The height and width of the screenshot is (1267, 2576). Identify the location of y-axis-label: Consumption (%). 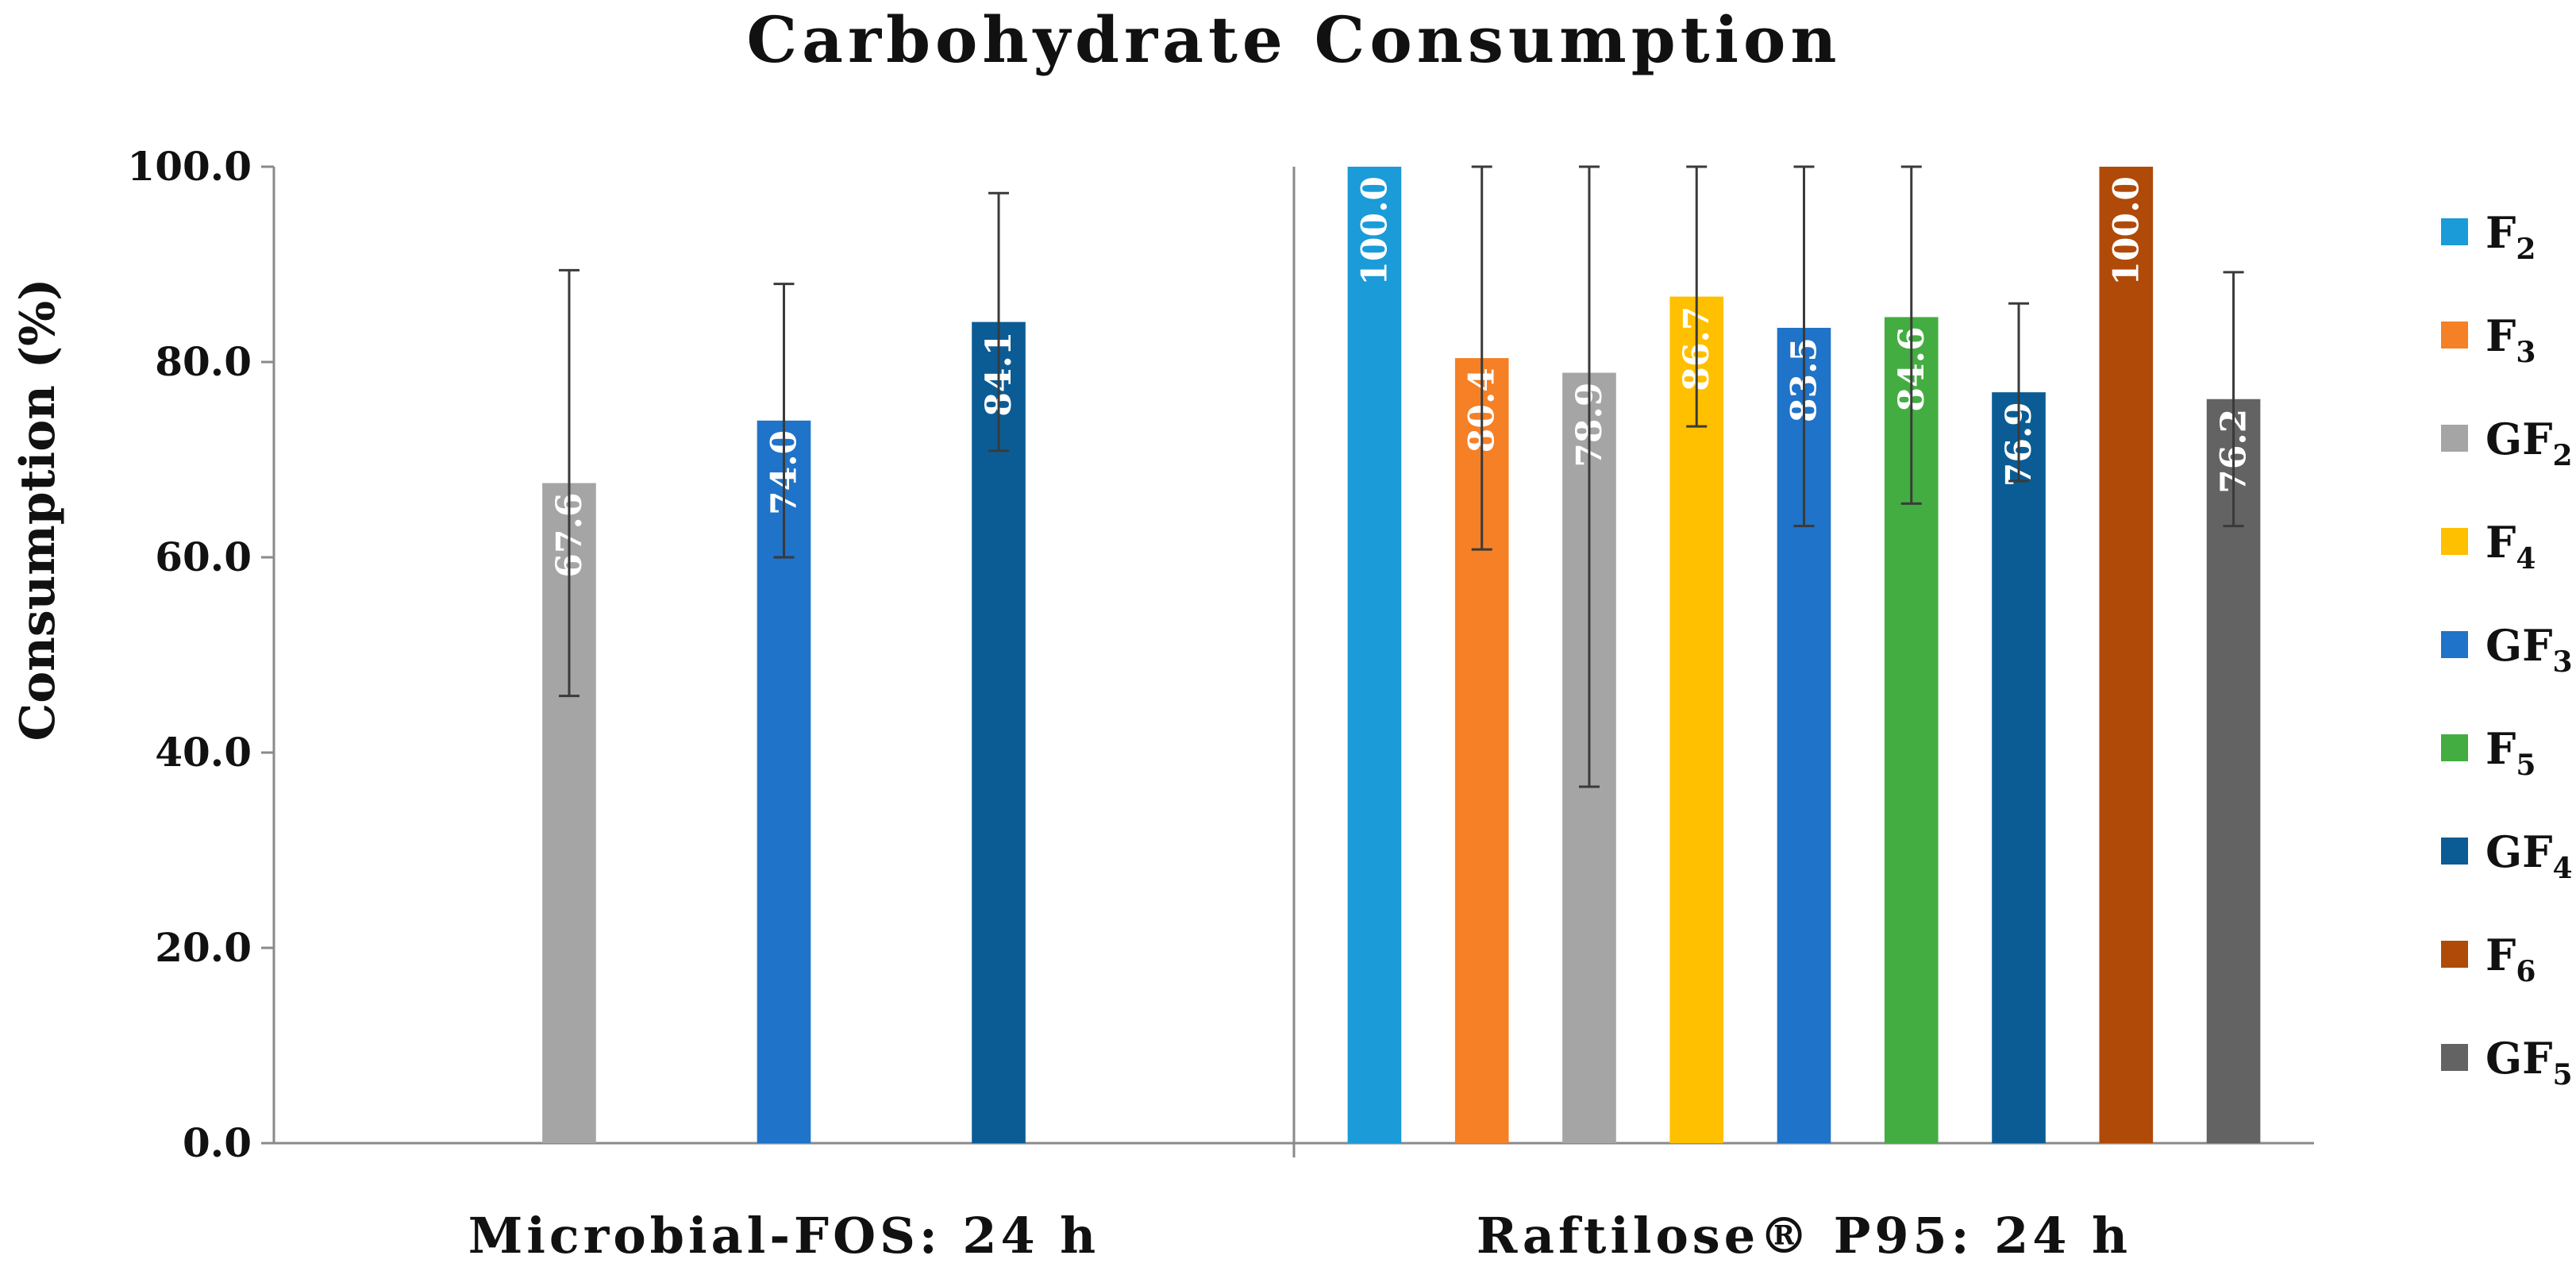
(38, 509).